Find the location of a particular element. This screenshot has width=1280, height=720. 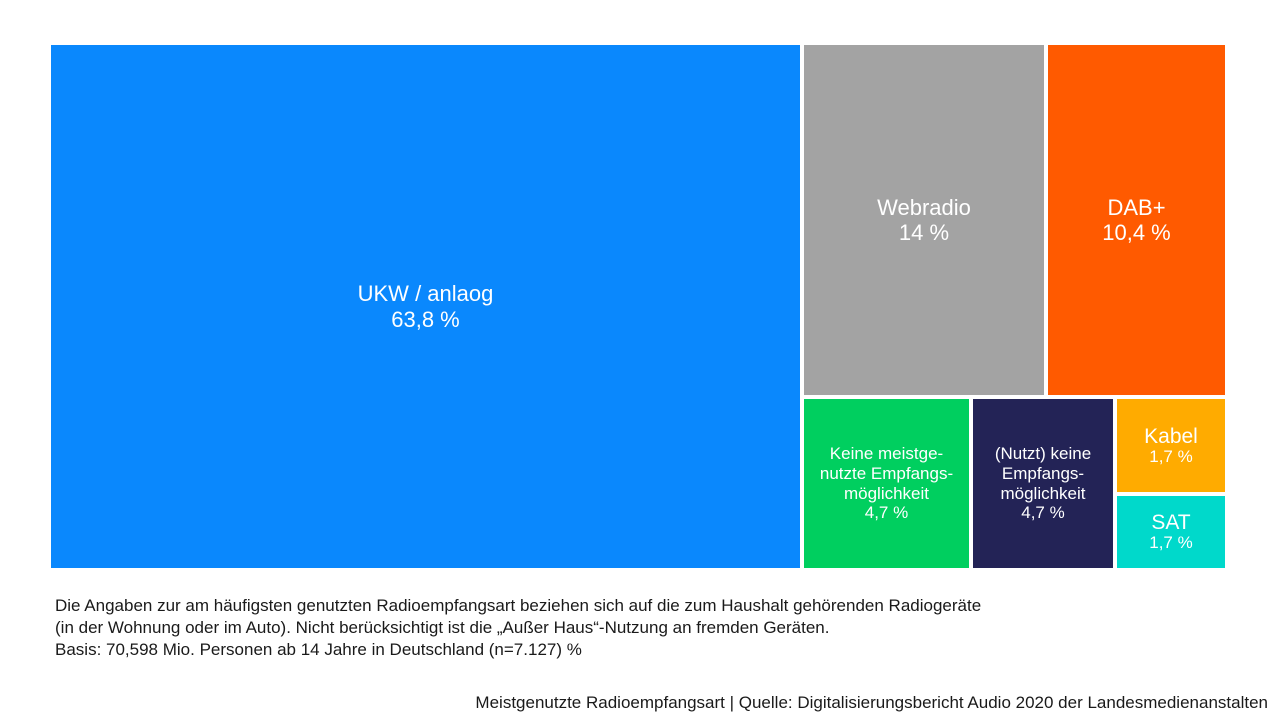

tile-label: Webradio is located at coordinates (924, 207).